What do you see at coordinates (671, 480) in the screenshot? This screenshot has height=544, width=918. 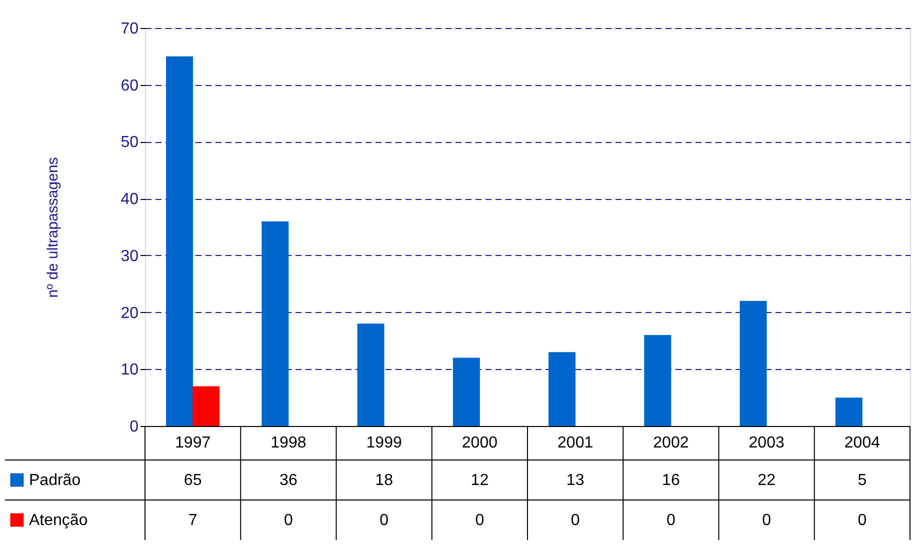 I see `data-label: 16` at bounding box center [671, 480].